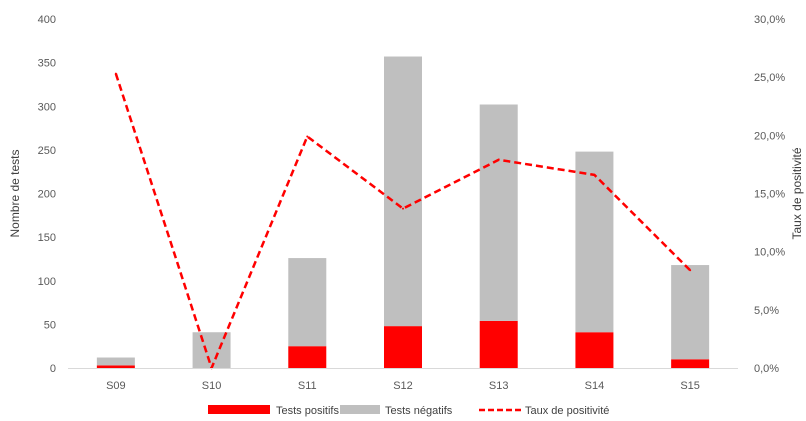 Image resolution: width=806 pixels, height=421 pixels. What do you see at coordinates (766, 311) in the screenshot?
I see `y2-tick-label: 5,0%` at bounding box center [766, 311].